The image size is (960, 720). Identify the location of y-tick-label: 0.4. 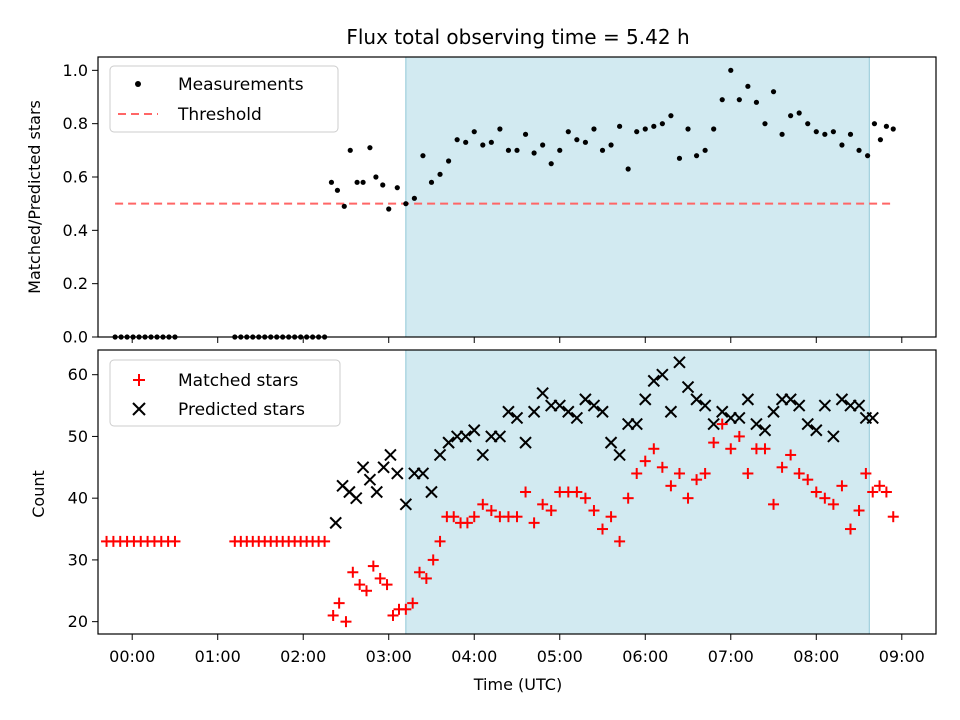
(75, 230).